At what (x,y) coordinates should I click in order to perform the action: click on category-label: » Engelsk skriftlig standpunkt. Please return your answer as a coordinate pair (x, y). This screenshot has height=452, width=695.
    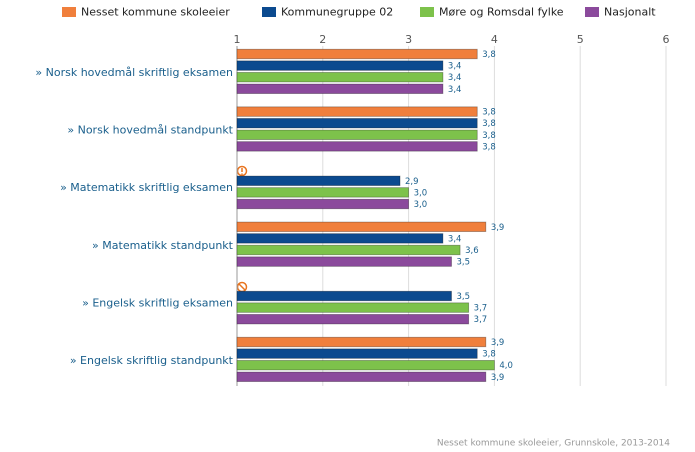
    Looking at the image, I should click on (152, 360).